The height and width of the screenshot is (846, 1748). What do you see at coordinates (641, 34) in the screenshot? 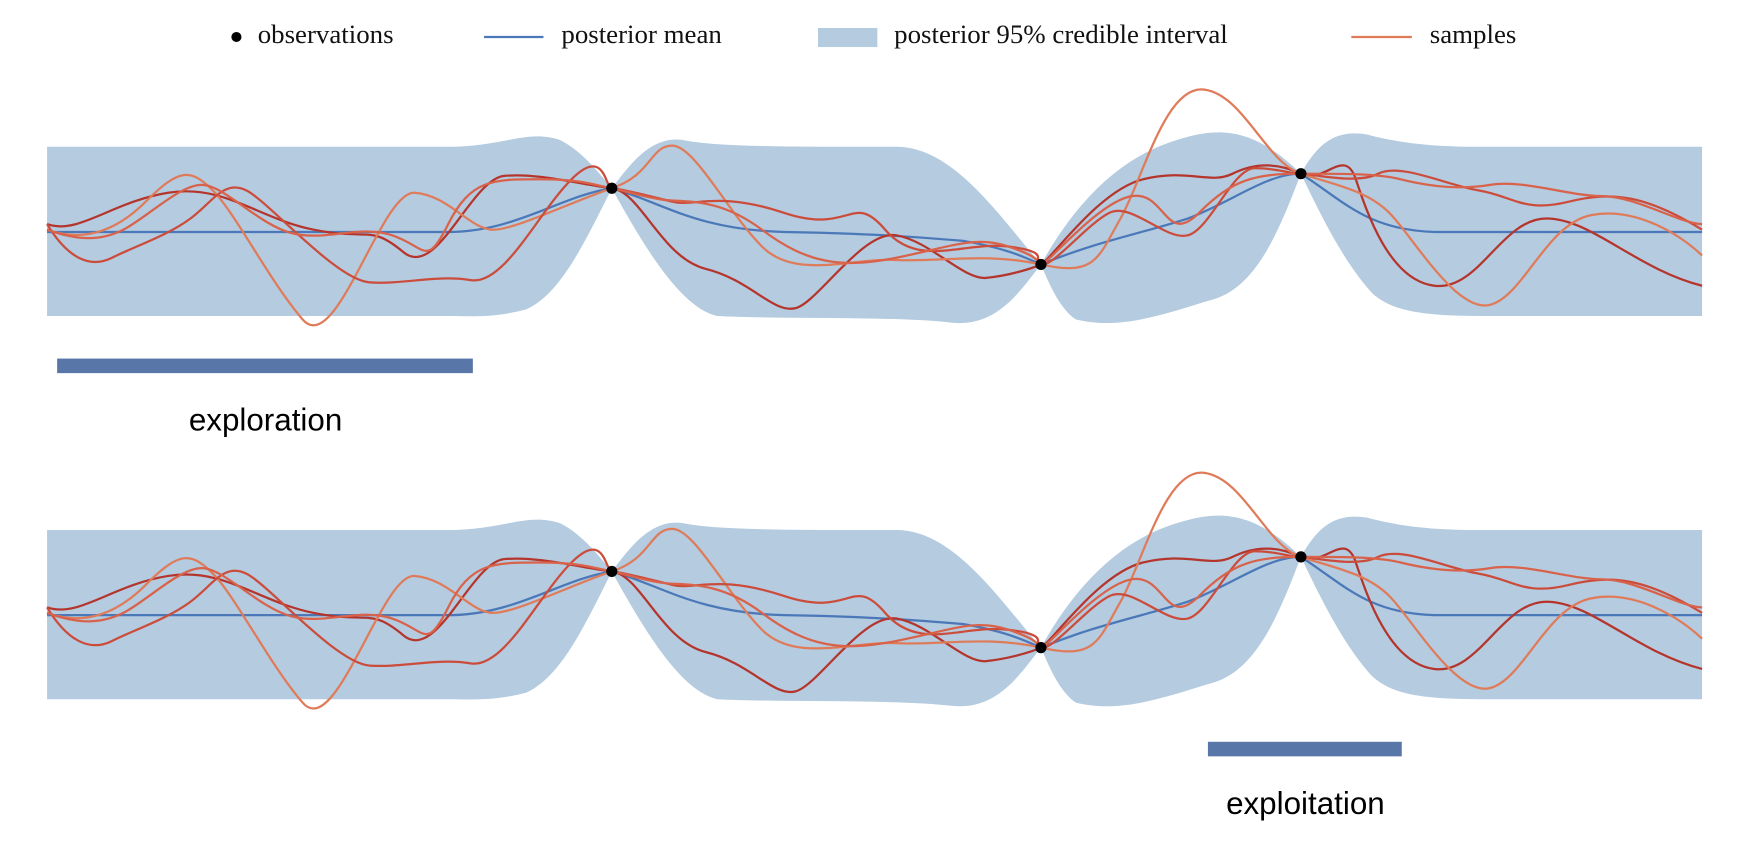
I see `legend-text: posterior mean` at bounding box center [641, 34].